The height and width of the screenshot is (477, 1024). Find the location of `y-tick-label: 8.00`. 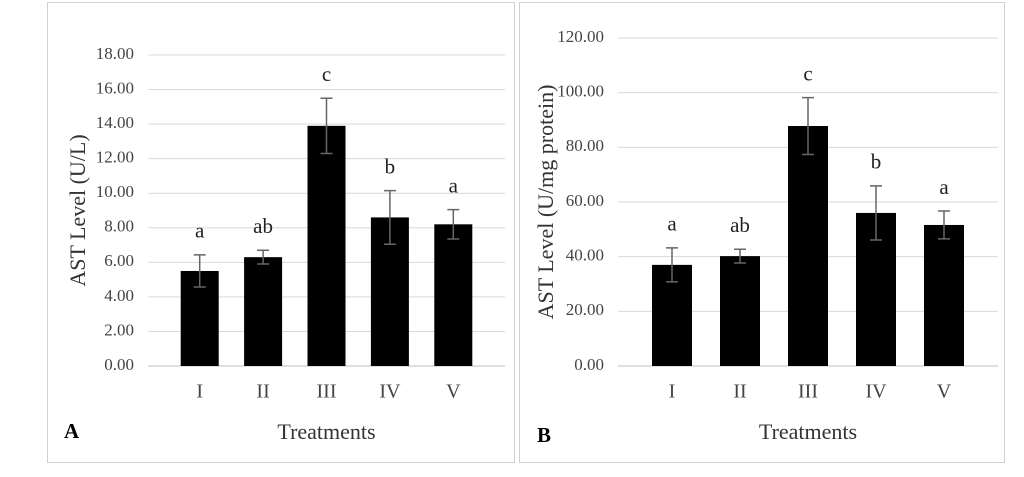

y-tick-label: 8.00 is located at coordinates (119, 226).